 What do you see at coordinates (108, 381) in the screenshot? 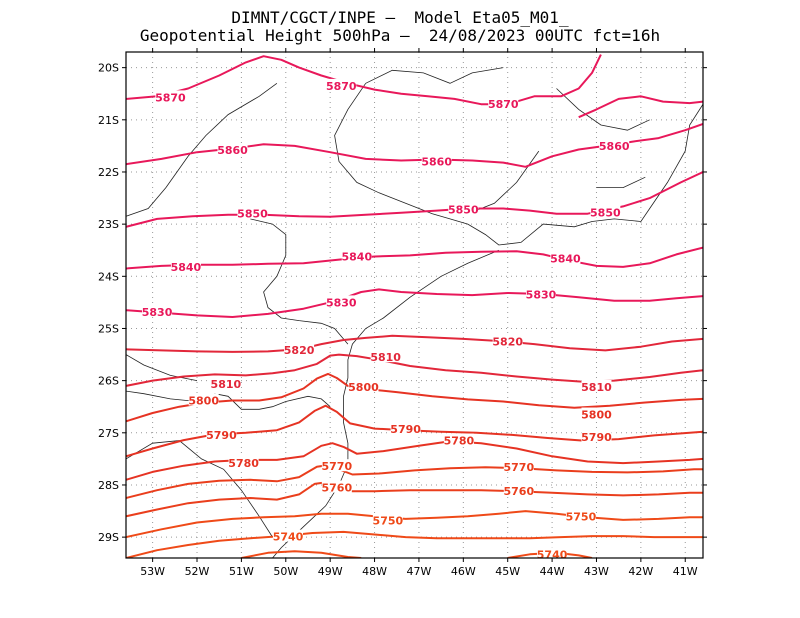
I see `y-tick-label: 26S` at bounding box center [108, 381].